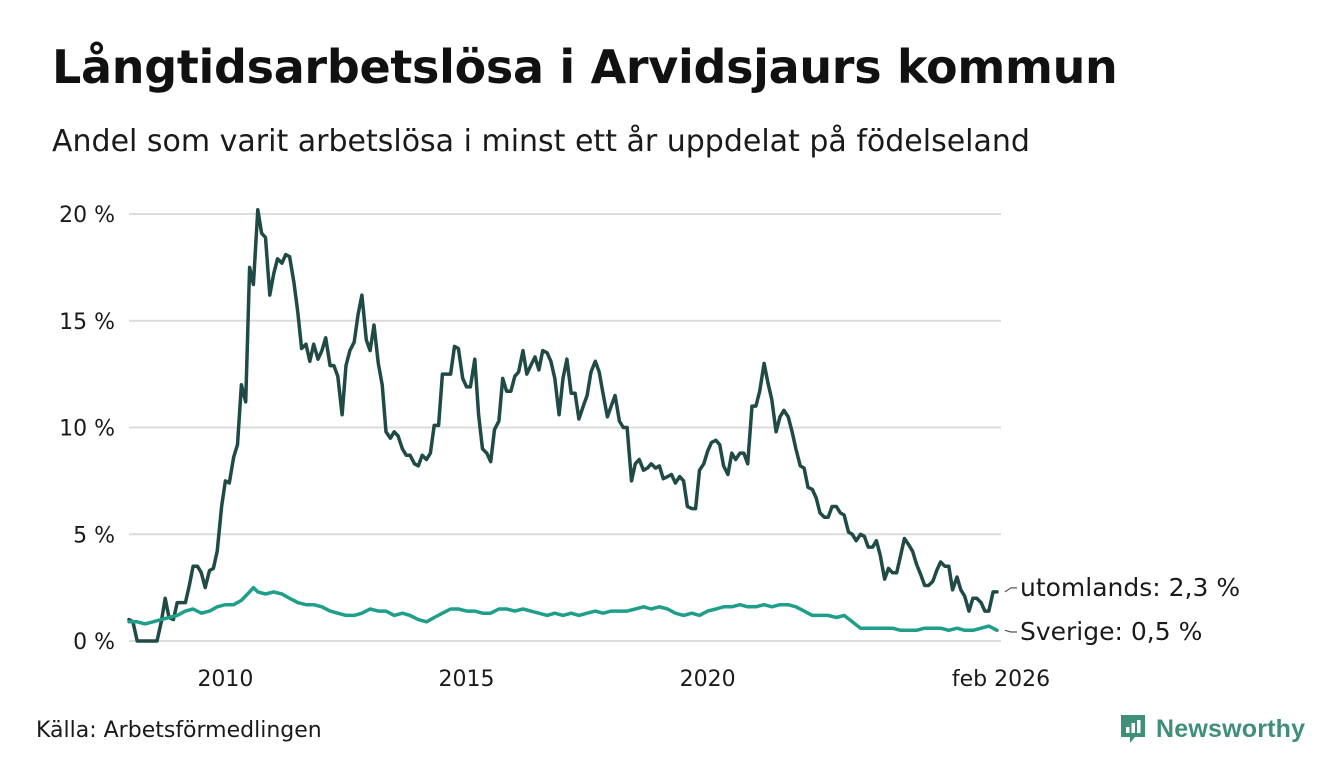 This screenshot has height=780, width=1340. What do you see at coordinates (708, 679) in the screenshot?
I see `x-tick-label: 2020` at bounding box center [708, 679].